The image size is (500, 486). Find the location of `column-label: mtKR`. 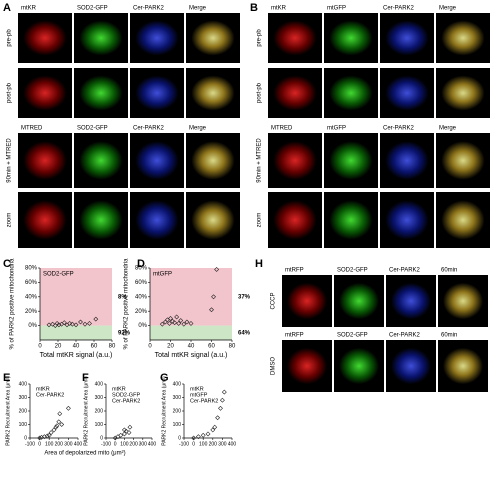

column-label: mtKR is located at coordinates (279, 9).